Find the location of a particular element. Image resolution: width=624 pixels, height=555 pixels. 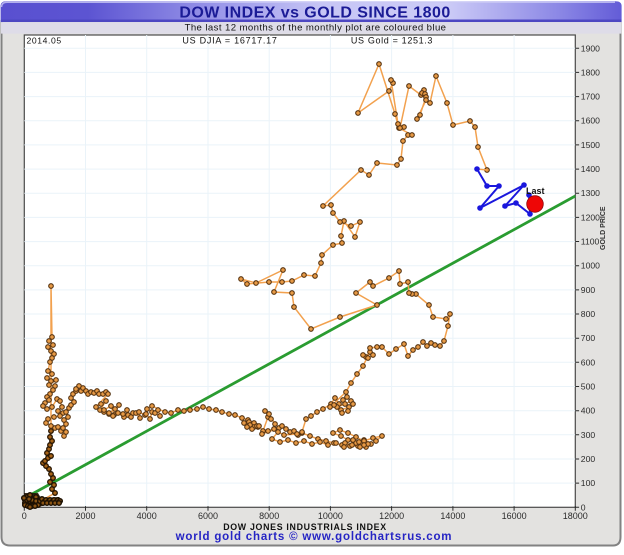

svg-text: 700 is located at coordinates (588, 338).